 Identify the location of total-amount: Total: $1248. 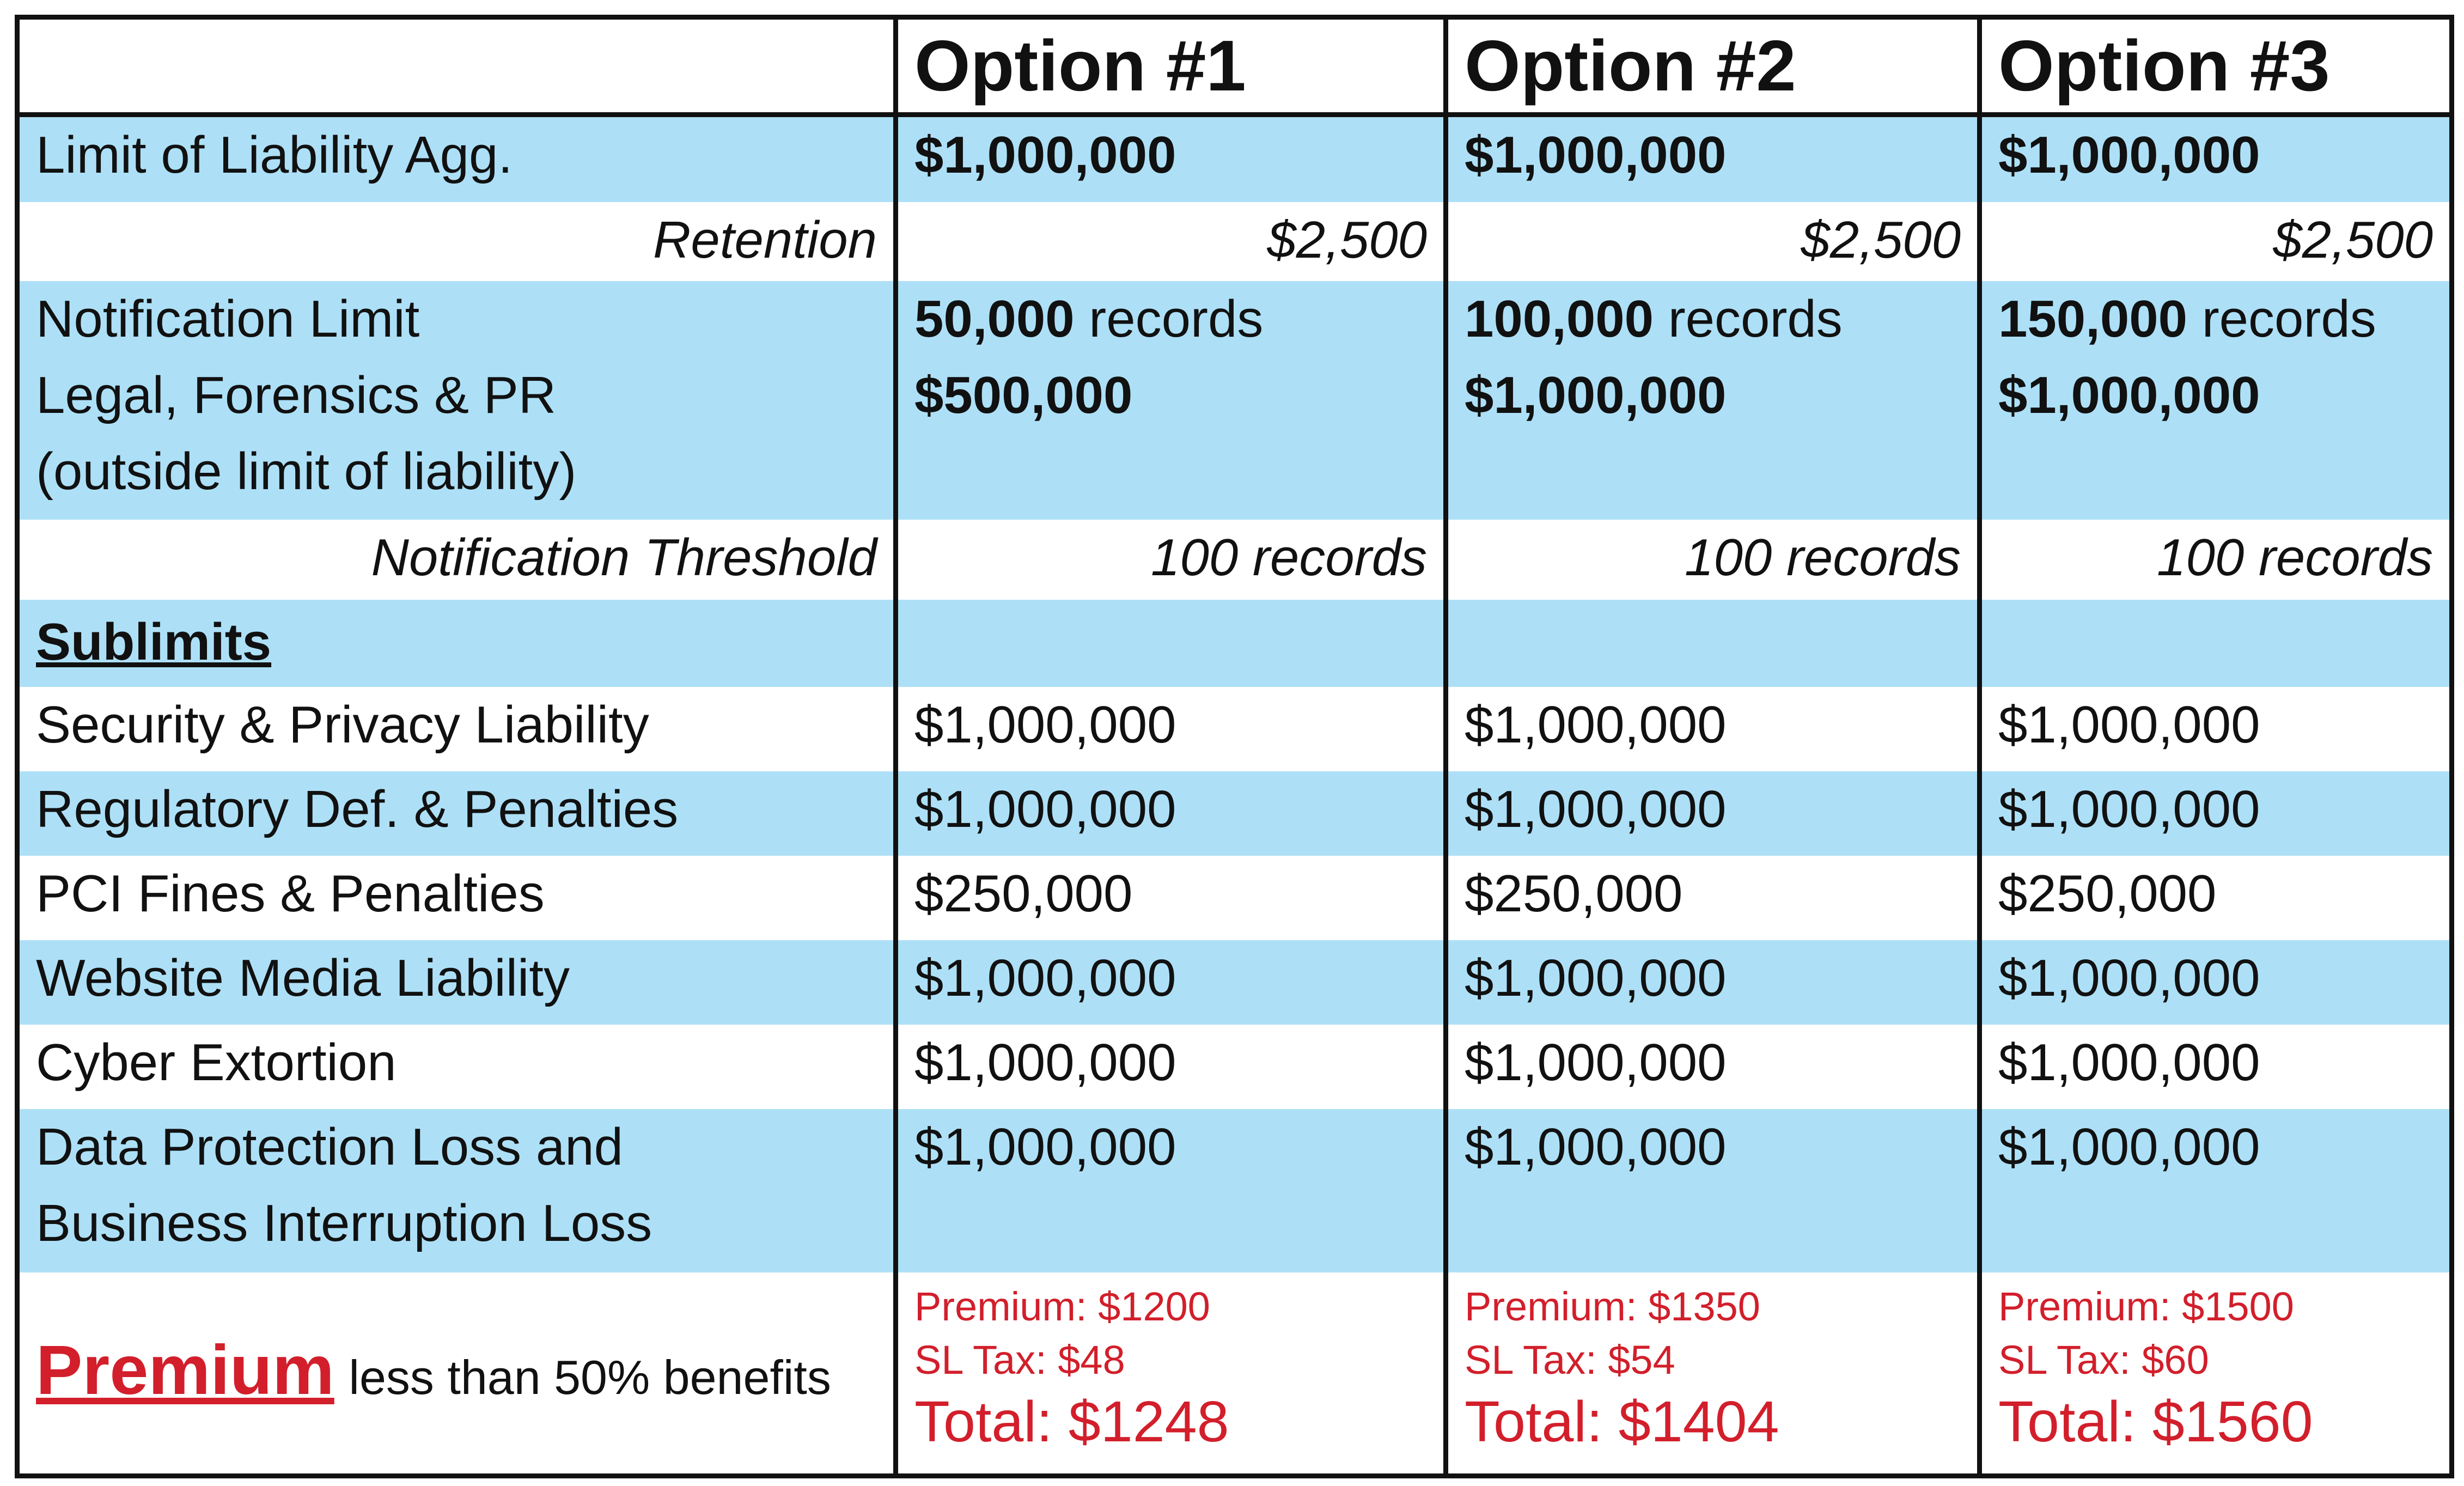
(1071, 1421).